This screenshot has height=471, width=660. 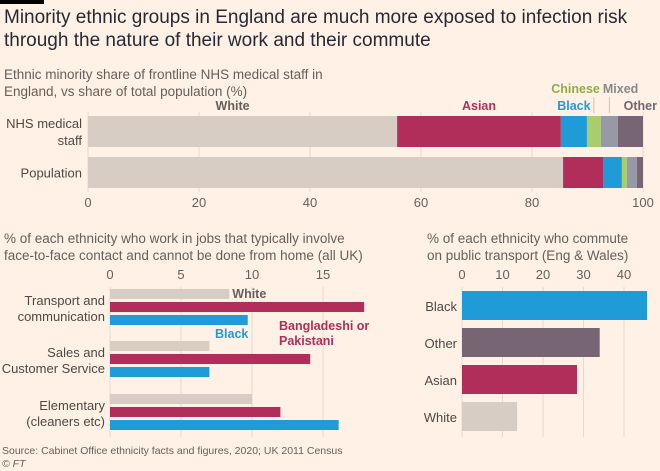 What do you see at coordinates (490, 416) in the screenshot?
I see `chart3-bar-white` at bounding box center [490, 416].